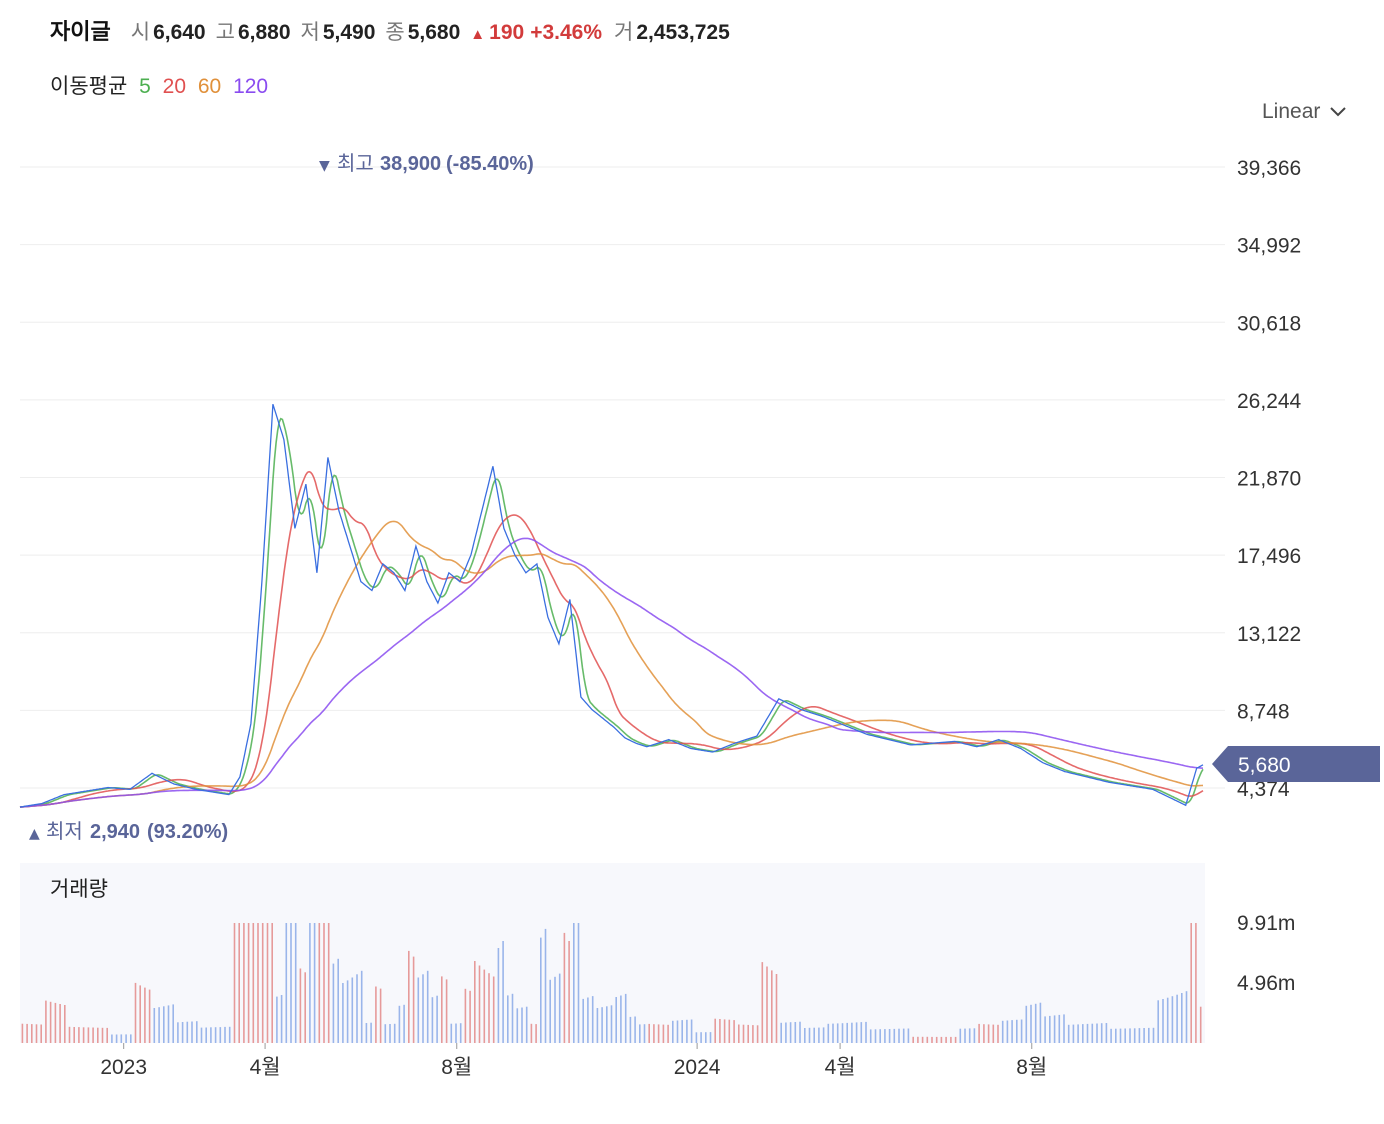  Describe the element at coordinates (1264, 765) in the screenshot. I see `current-price-label: 5,680` at that location.